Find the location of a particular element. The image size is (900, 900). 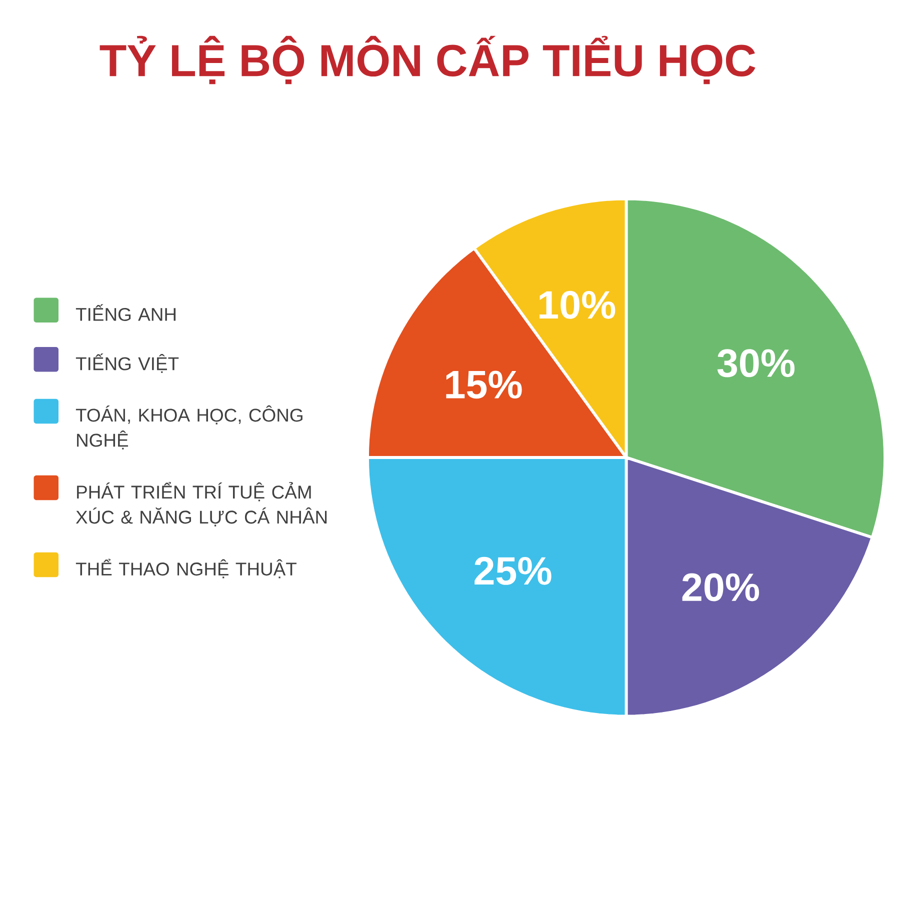

data-label: 10% is located at coordinates (578, 304).